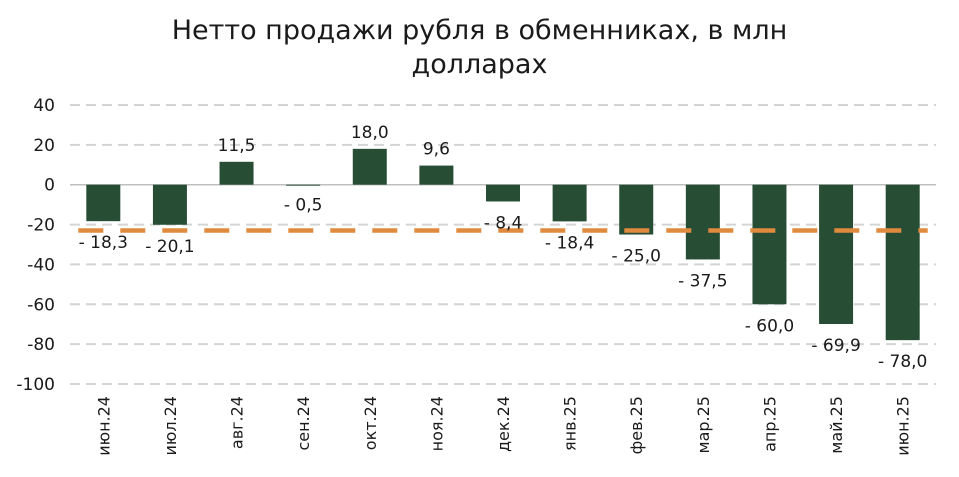 The width and height of the screenshot is (959, 477). What do you see at coordinates (237, 422) in the screenshot?
I see `x-tick-label: авг.24` at bounding box center [237, 422].